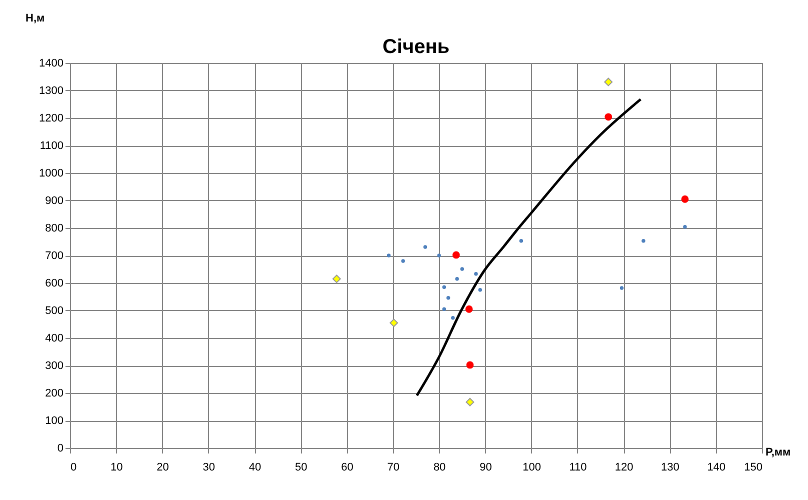 Image resolution: width=808 pixels, height=500 pixels. Describe the element at coordinates (51, 118) in the screenshot. I see `y-tick-label: 1200` at that location.